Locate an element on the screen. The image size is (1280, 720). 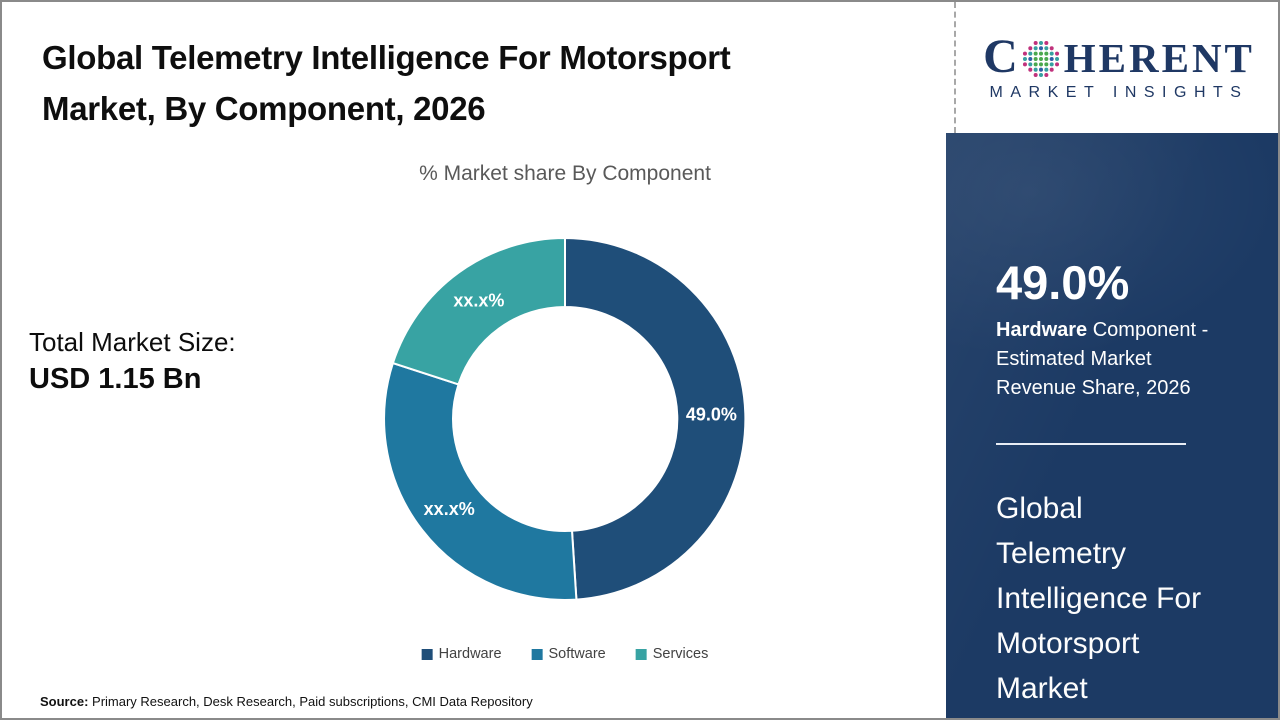
legend-label-hardware: Hardware is located at coordinates (470, 654).